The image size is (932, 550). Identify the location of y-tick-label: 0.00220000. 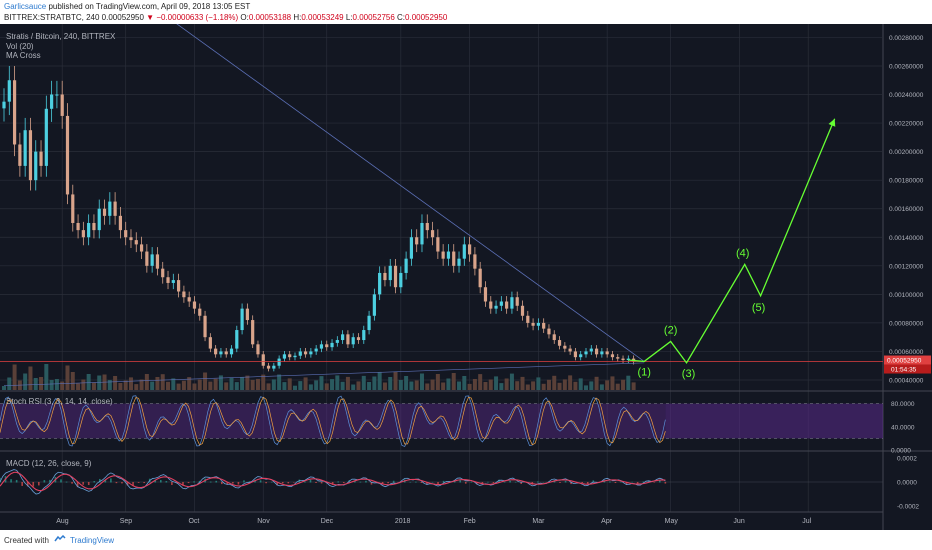
(906, 124).